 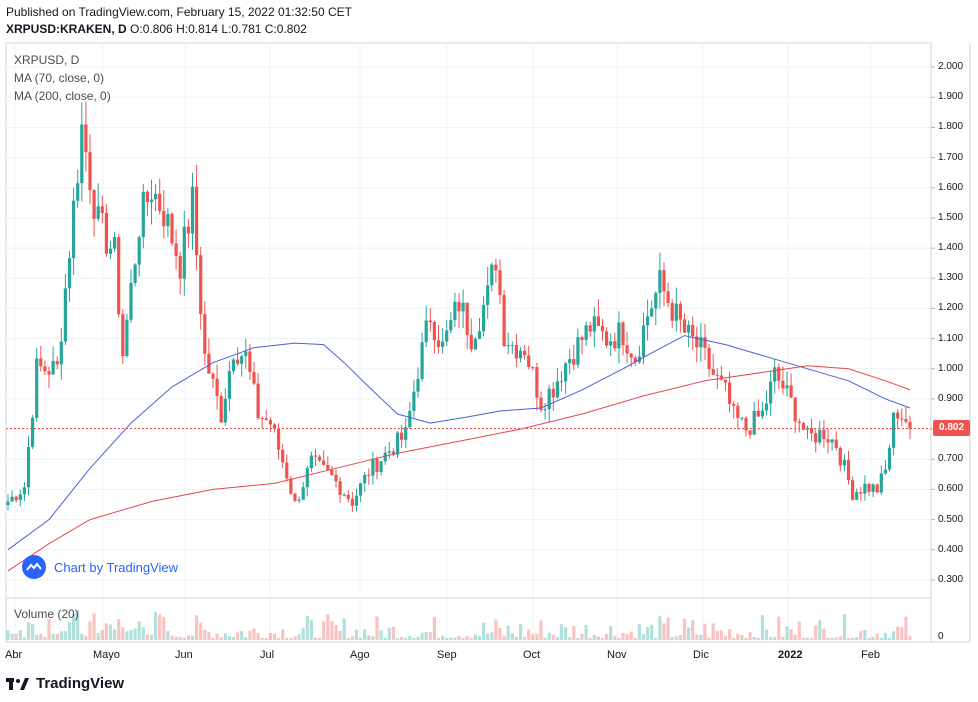 What do you see at coordinates (951, 278) in the screenshot?
I see `y-tick-label: 1.300` at bounding box center [951, 278].